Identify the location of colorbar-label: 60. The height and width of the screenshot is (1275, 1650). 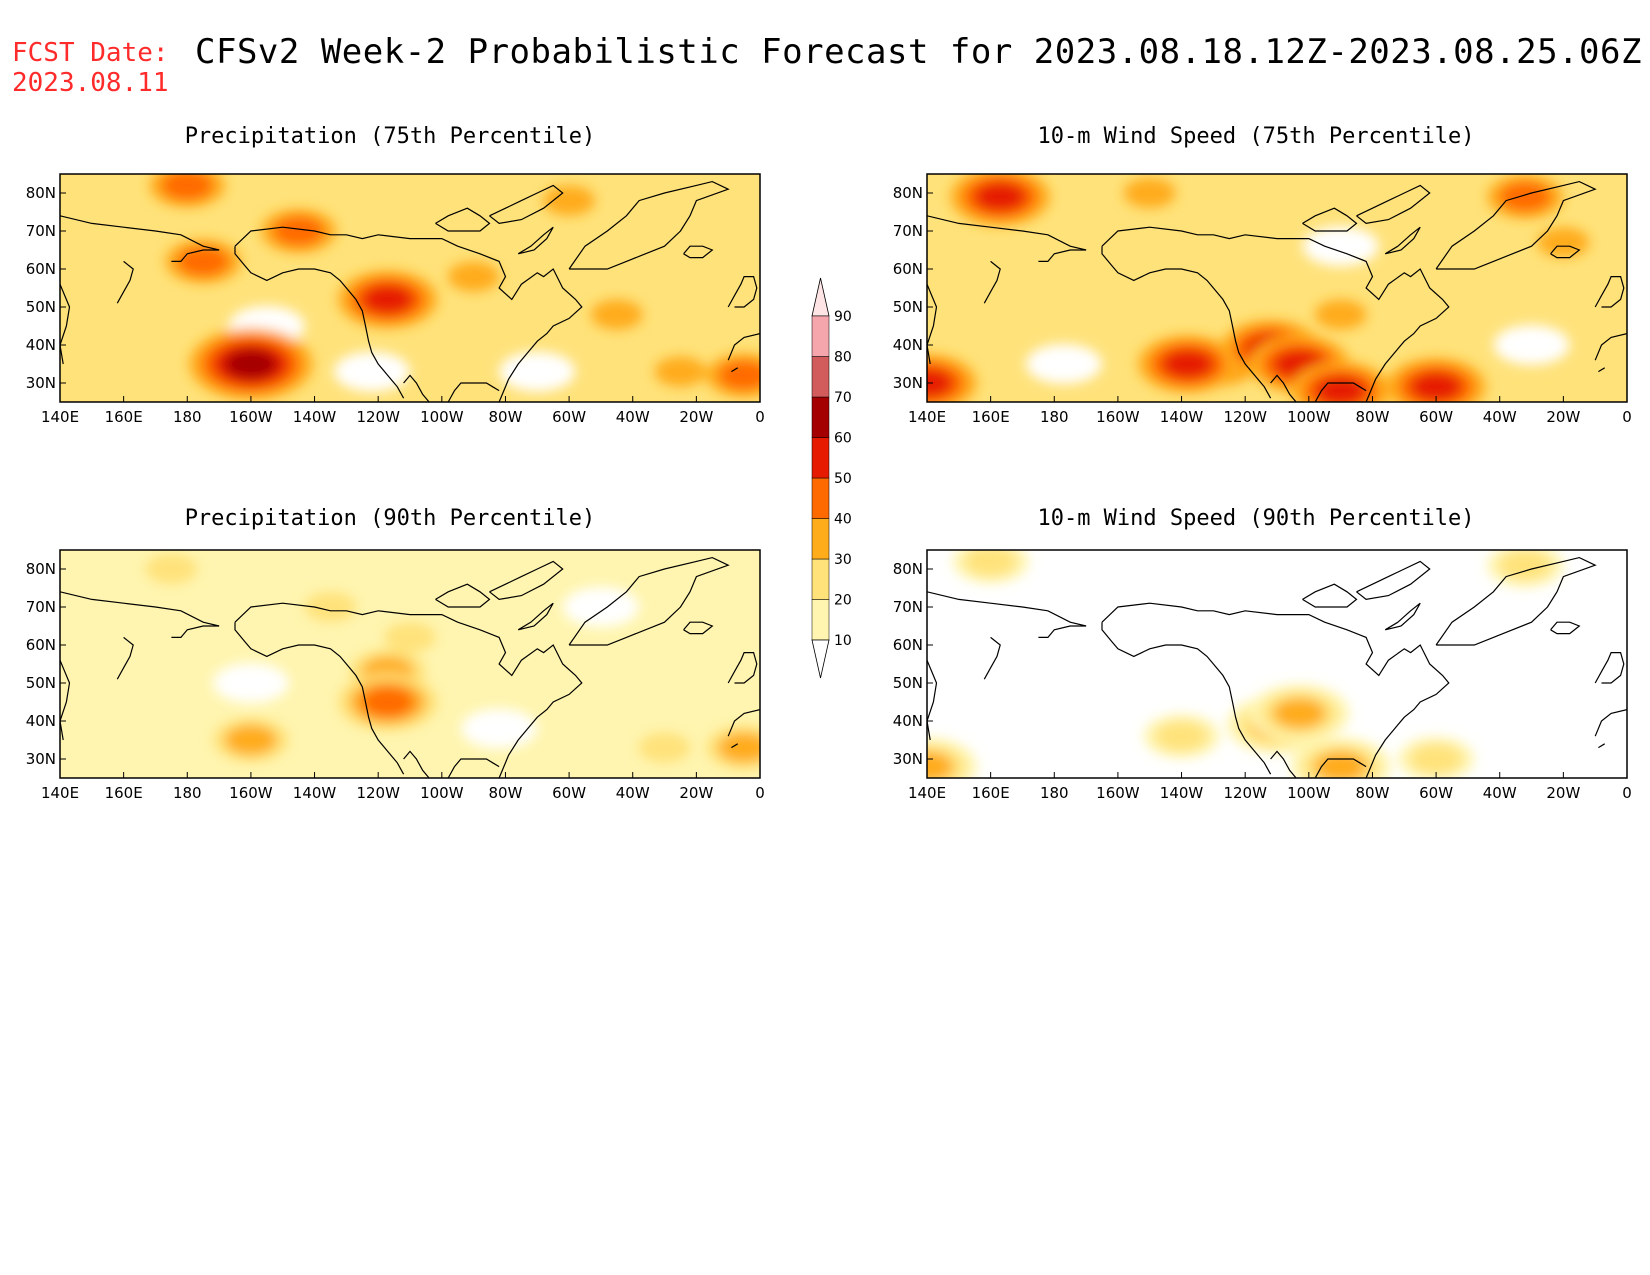
(843, 439).